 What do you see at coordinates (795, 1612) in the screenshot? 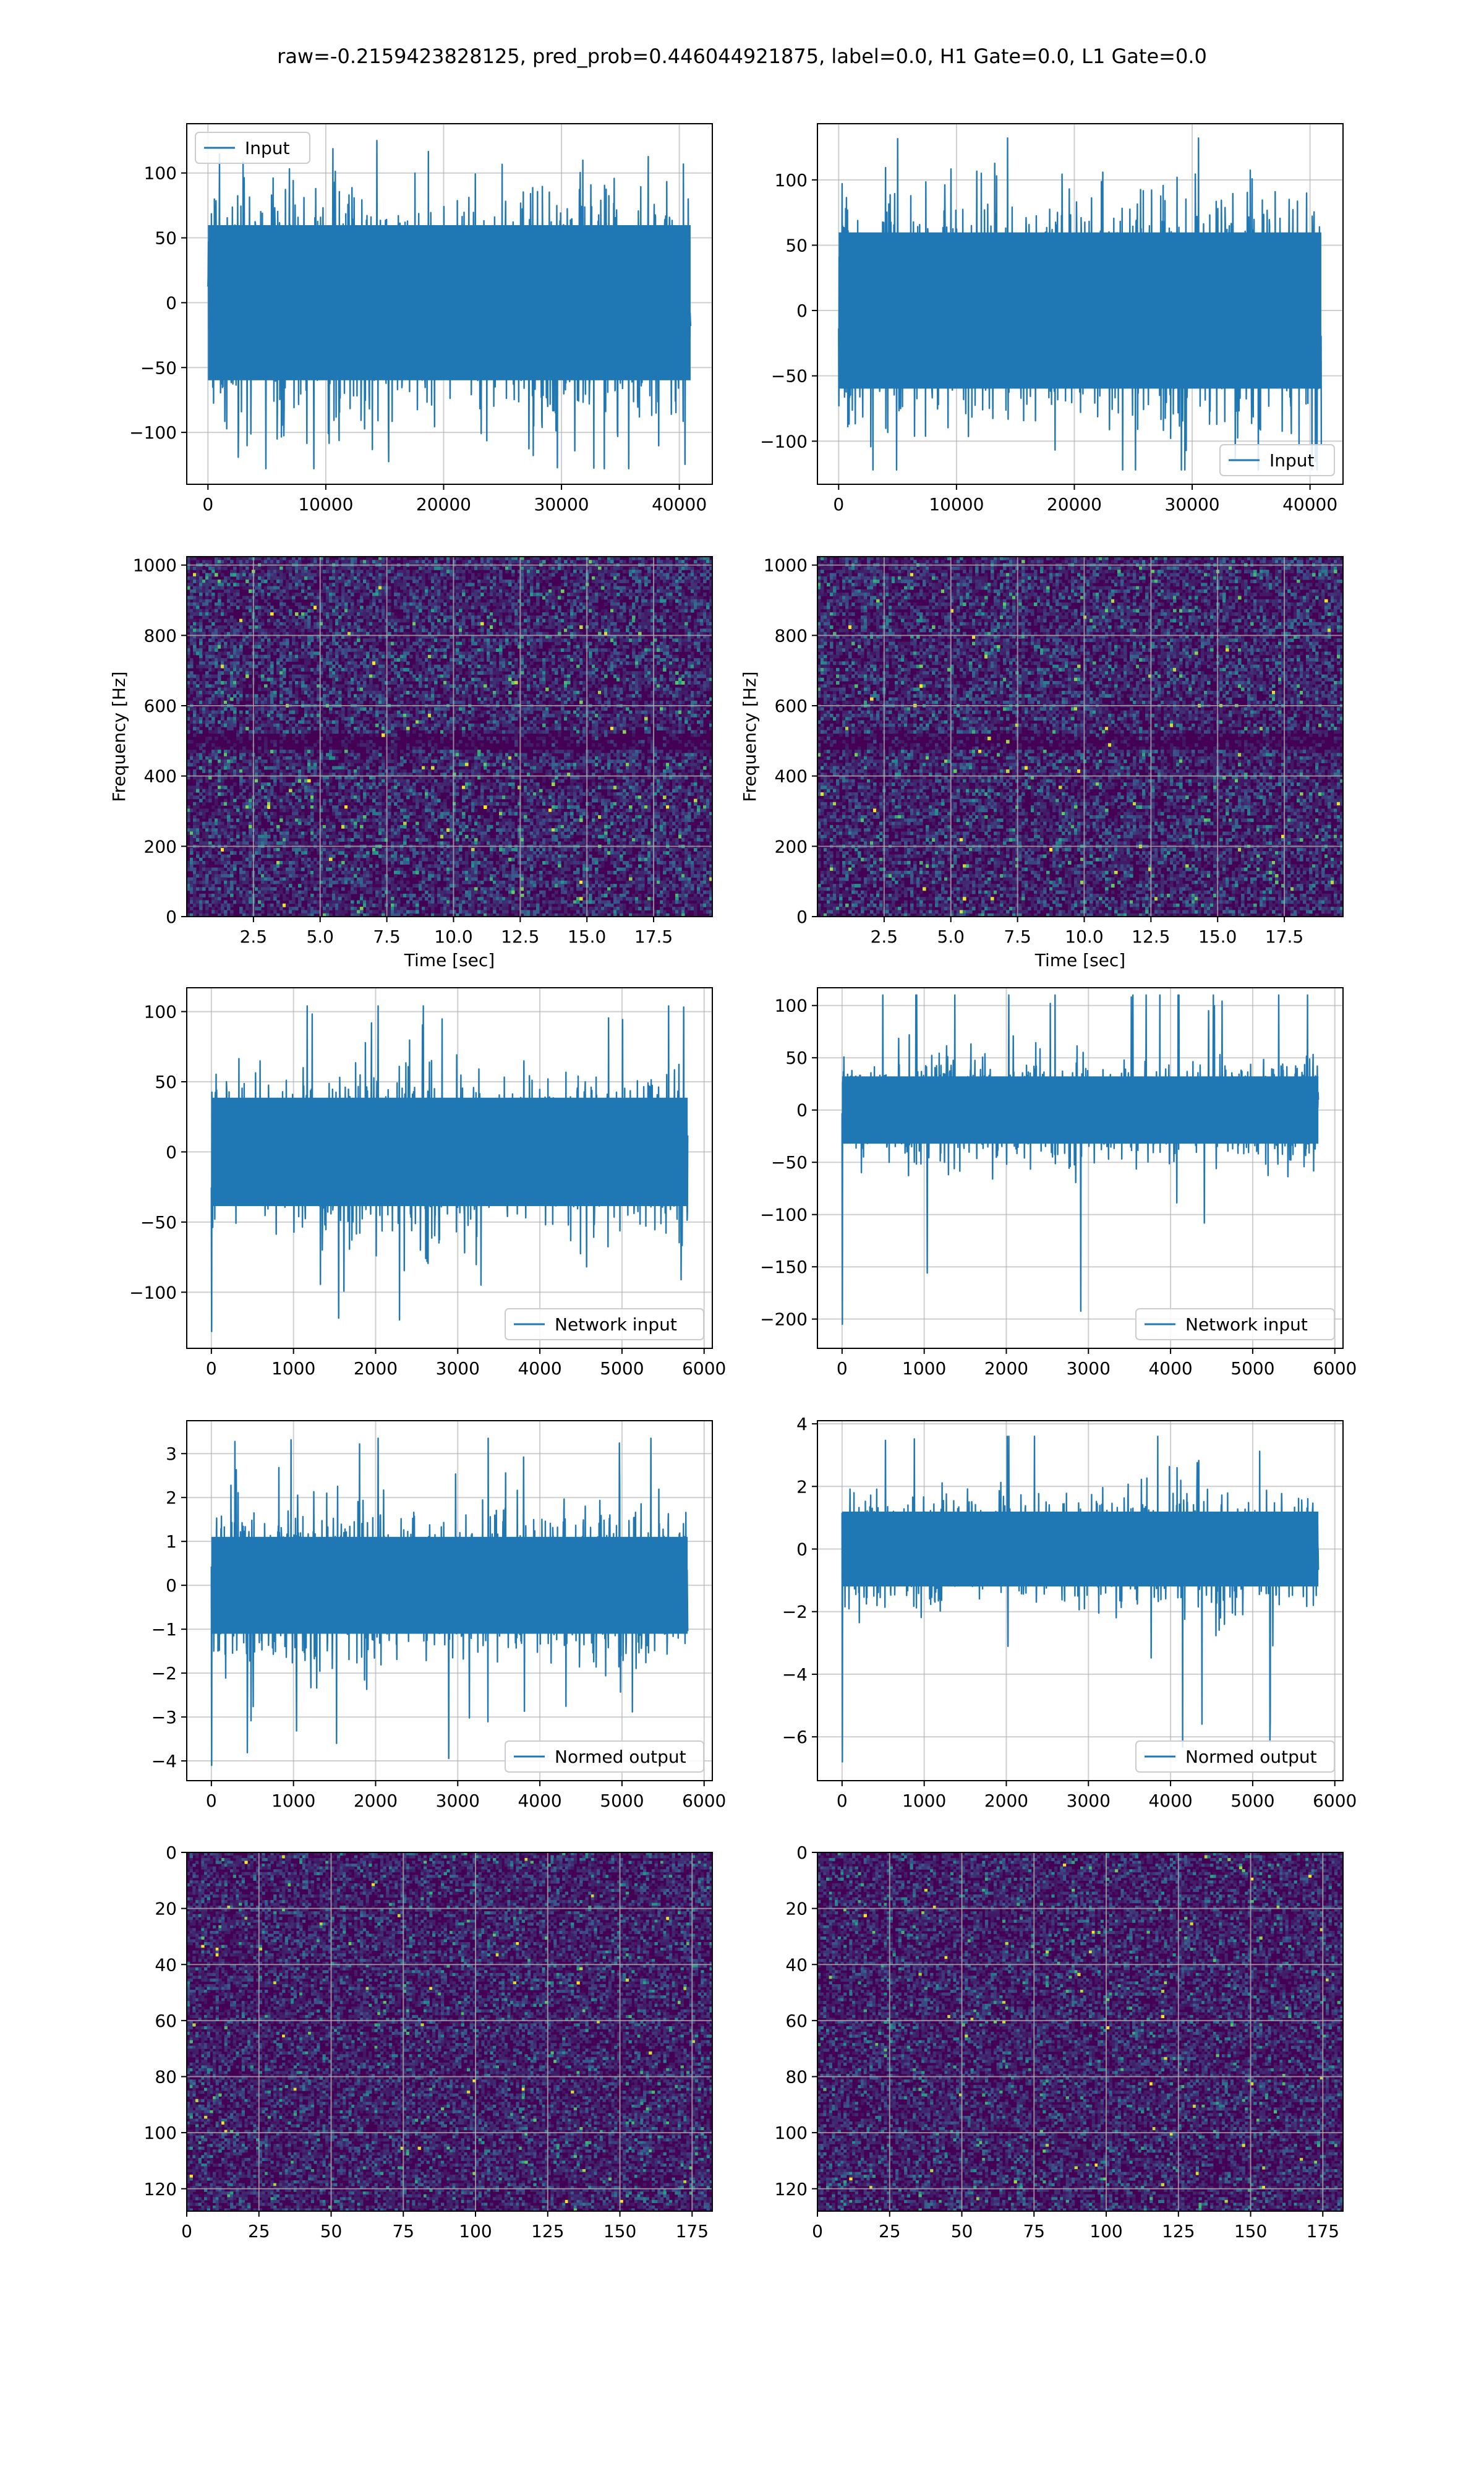
I see `y-tick-label: −2` at bounding box center [795, 1612].